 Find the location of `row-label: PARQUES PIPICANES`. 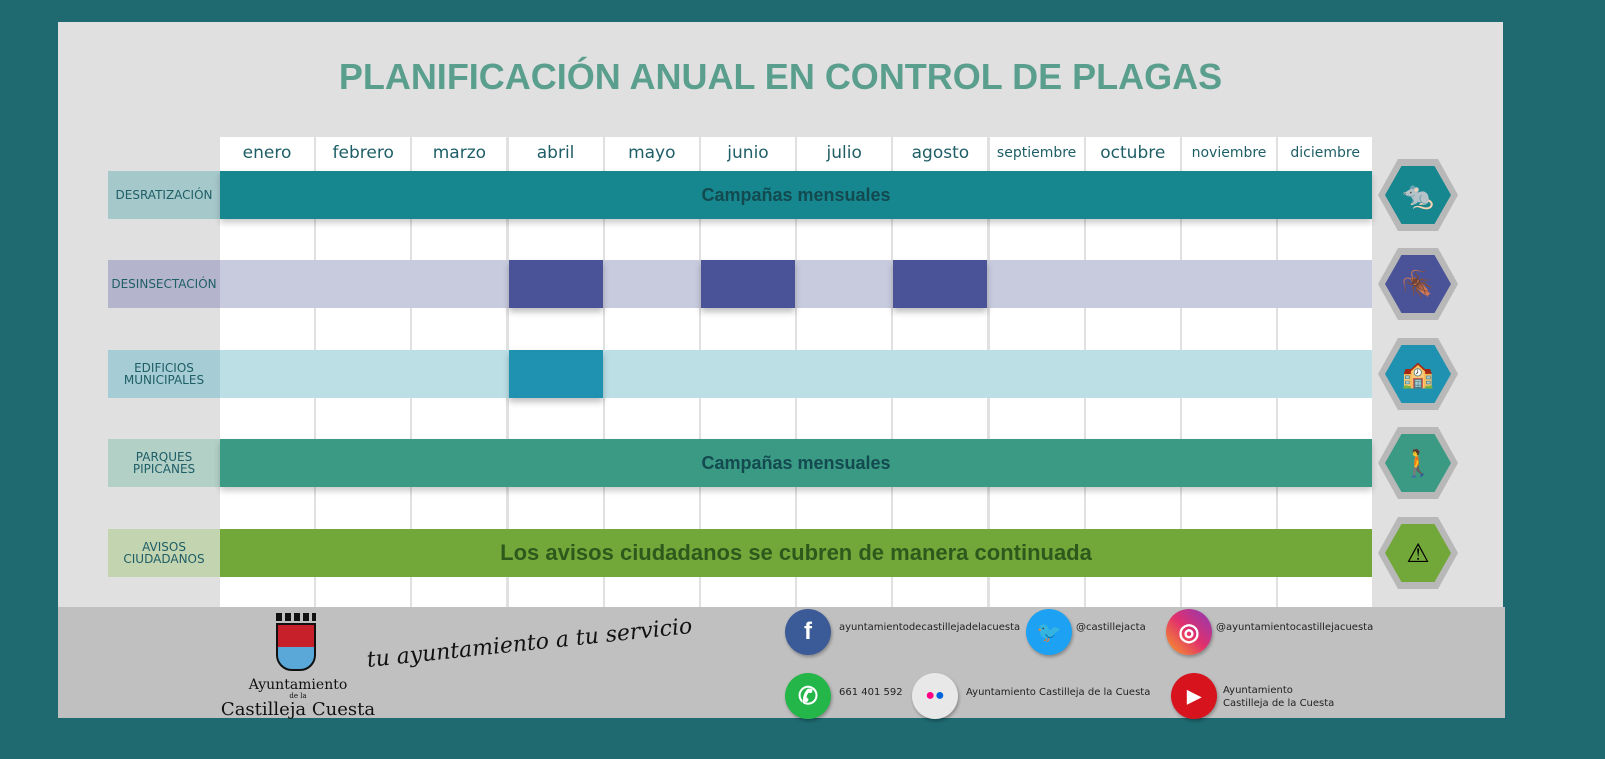

row-label: PARQUES PIPICANES is located at coordinates (164, 463).